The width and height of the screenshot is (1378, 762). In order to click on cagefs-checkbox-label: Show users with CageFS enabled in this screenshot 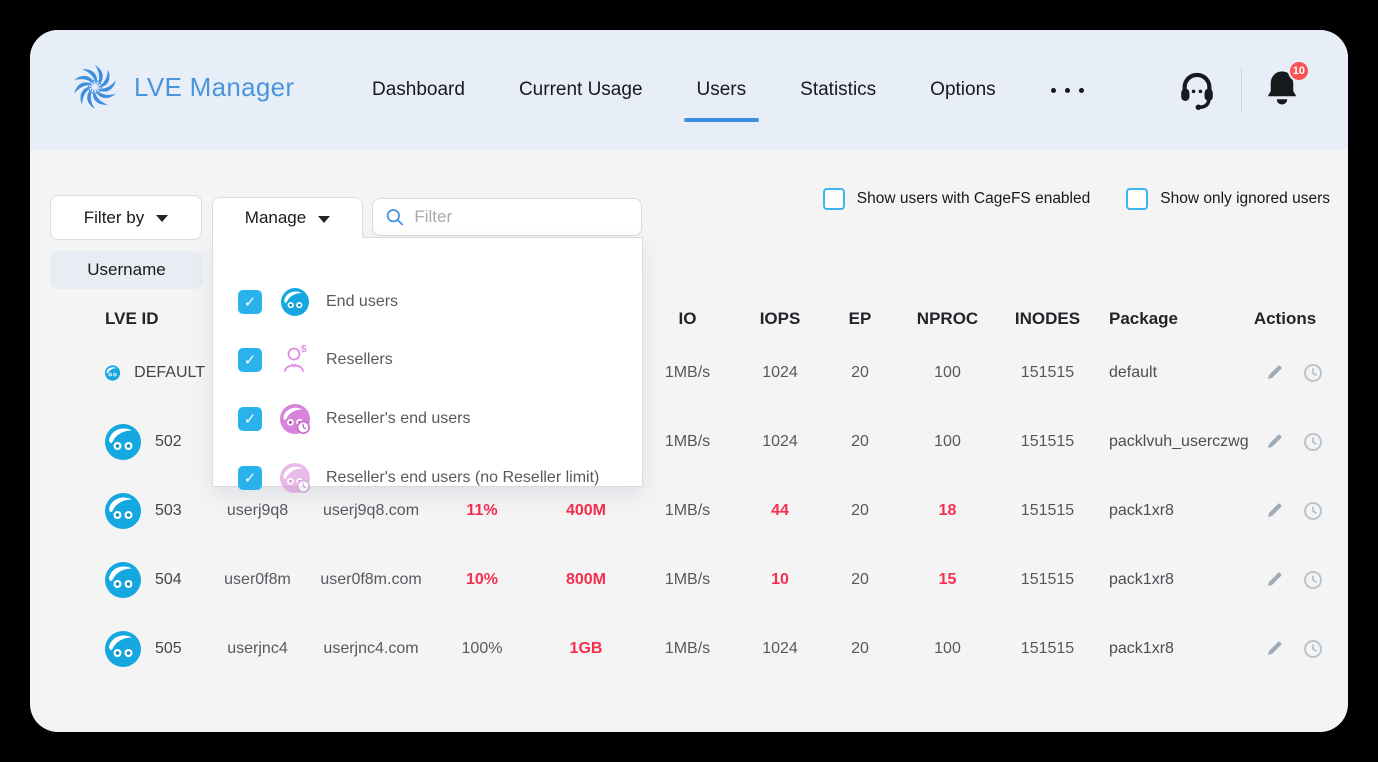, I will do `click(973, 198)`.